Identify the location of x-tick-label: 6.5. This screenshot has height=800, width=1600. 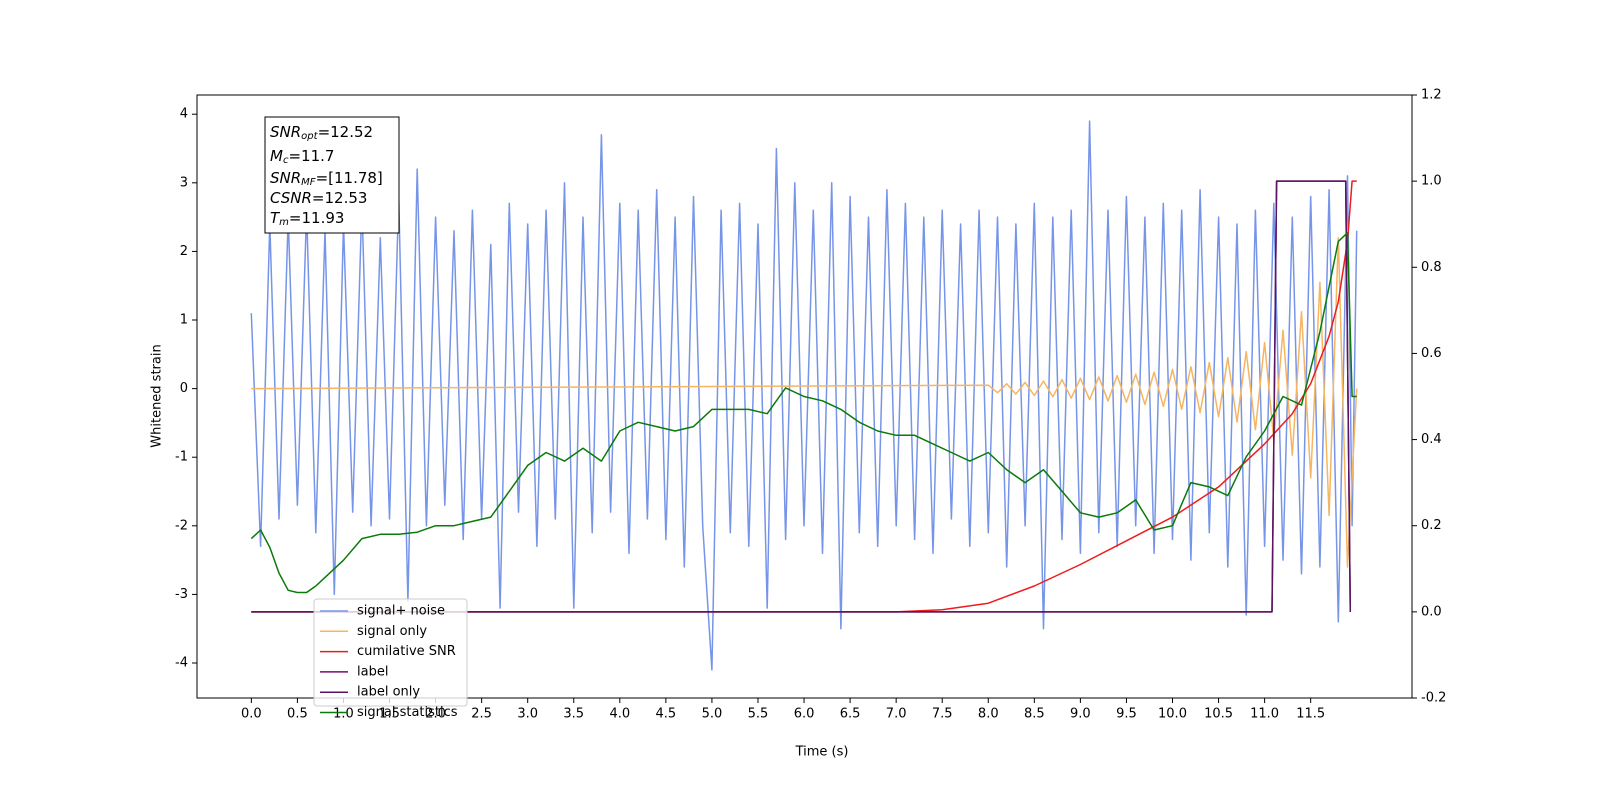
(850, 714).